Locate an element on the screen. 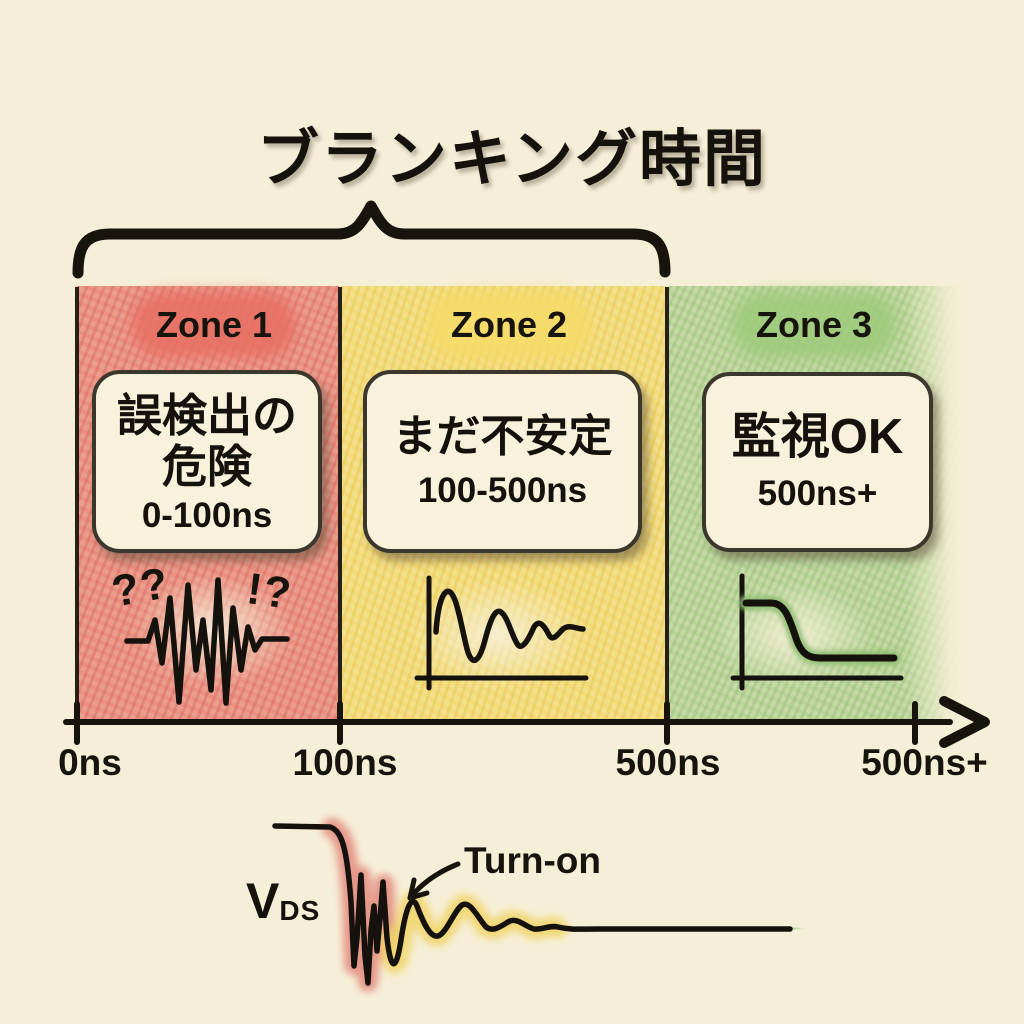  axis-label-0ns: 0ns is located at coordinates (90, 762).